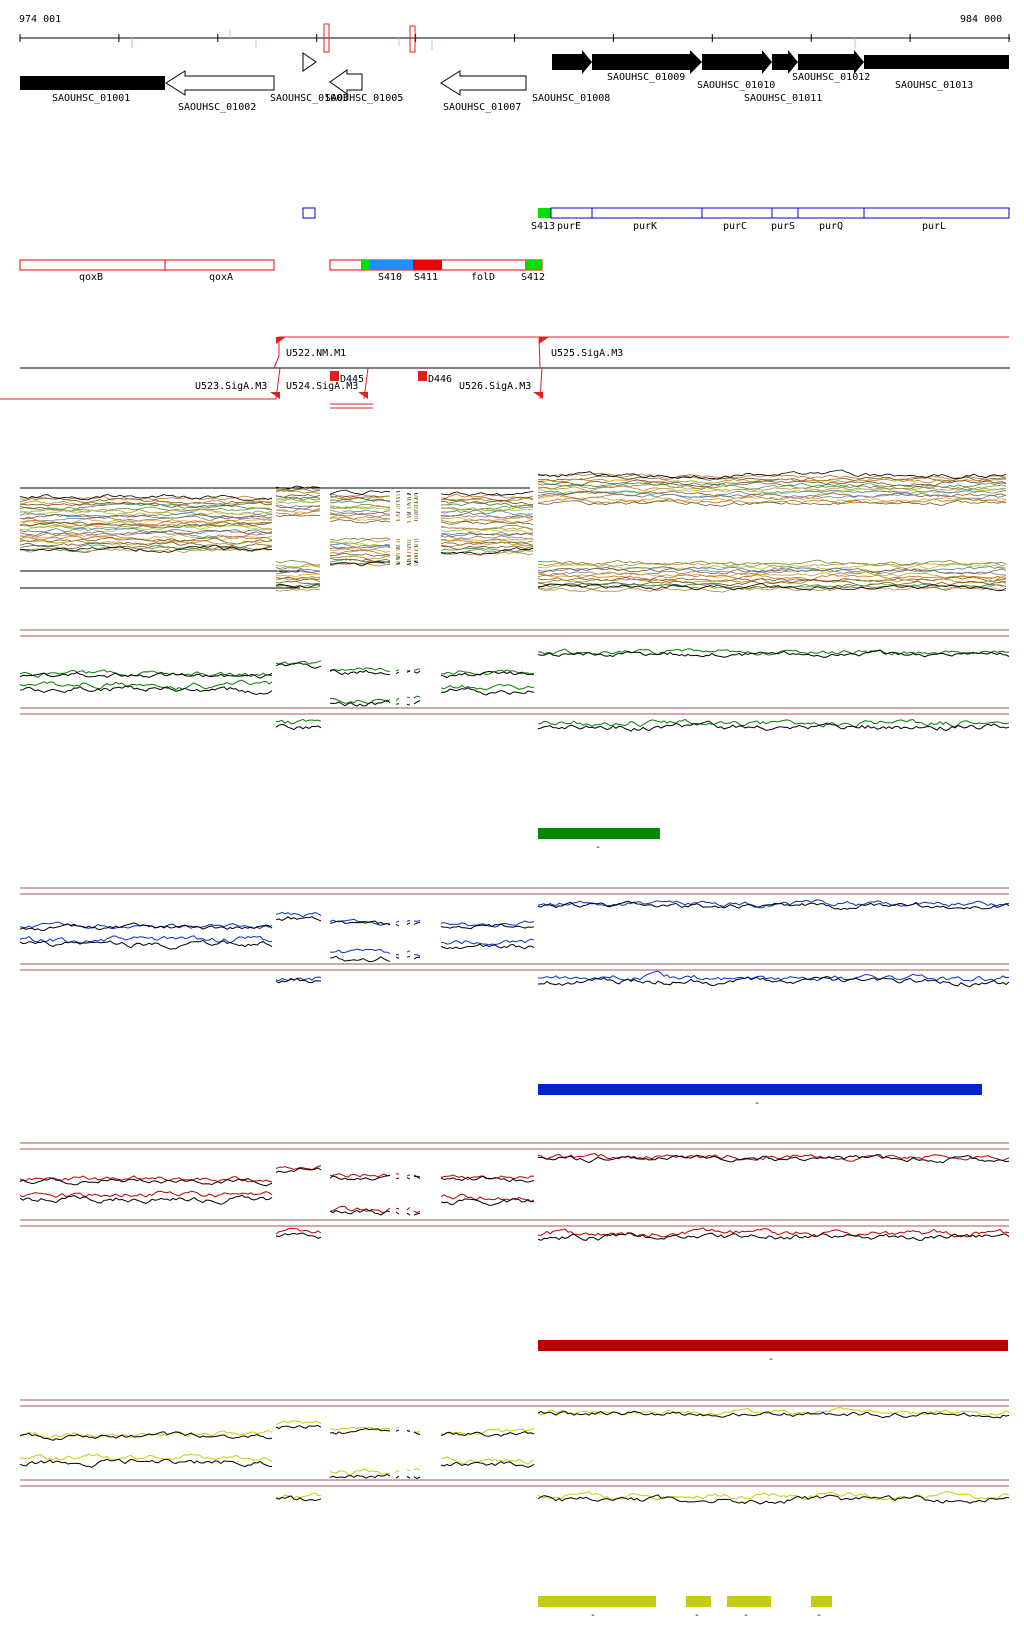 The width and height of the screenshot is (1024, 1640). What do you see at coordinates (91, 98) in the screenshot?
I see `gene-label: SAOUHSC_01001` at bounding box center [91, 98].